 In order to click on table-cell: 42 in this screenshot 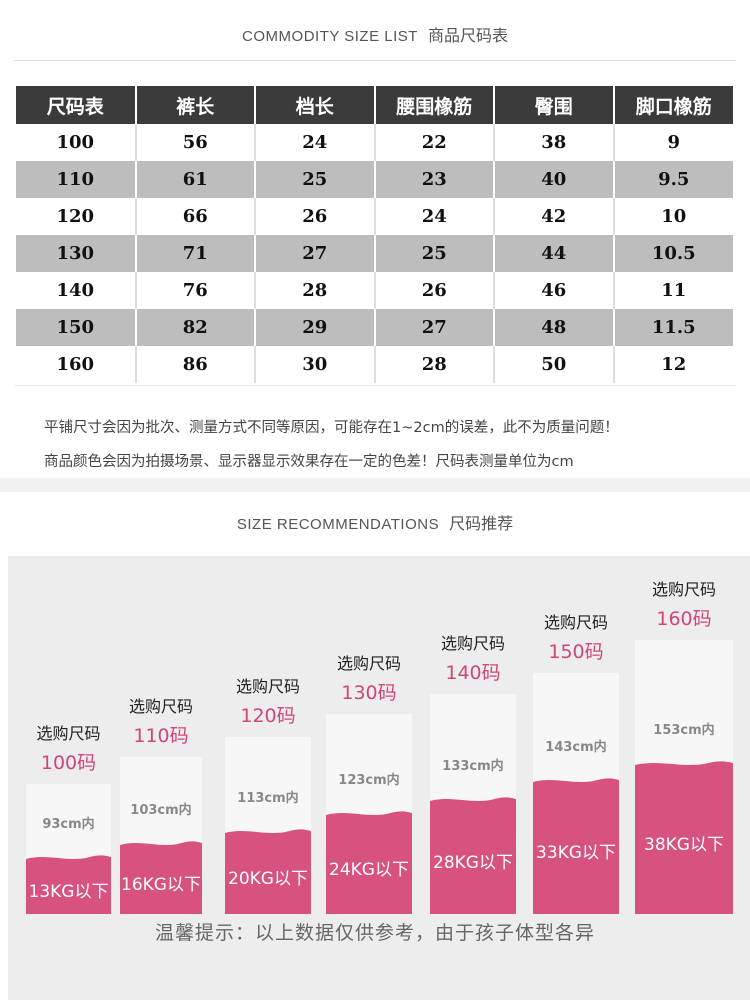, I will do `click(554, 216)`.